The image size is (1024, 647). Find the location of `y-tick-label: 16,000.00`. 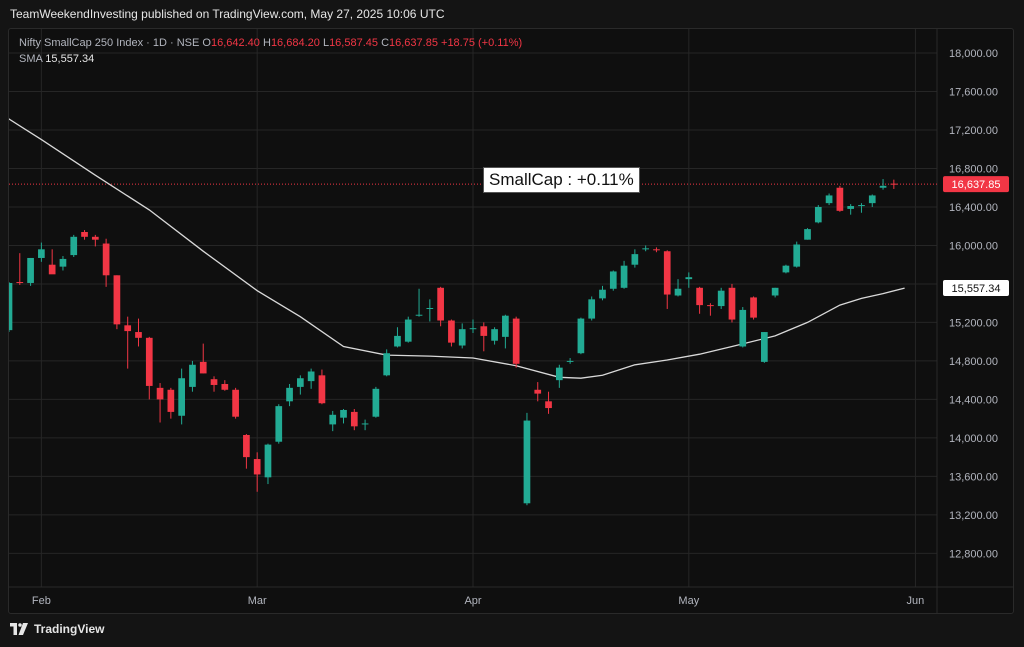

y-tick-label: 16,000.00 is located at coordinates (973, 246).